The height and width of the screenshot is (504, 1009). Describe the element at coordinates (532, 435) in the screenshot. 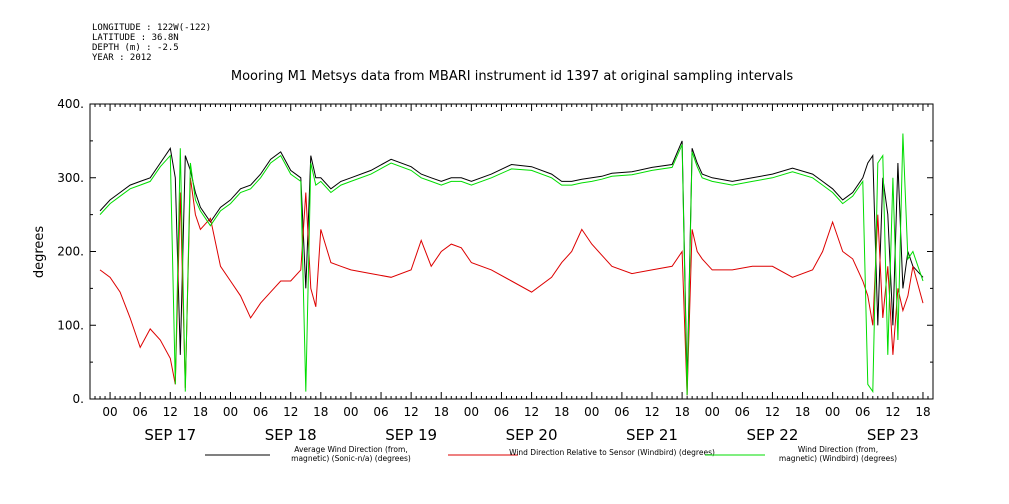

I see `date-label: SEP 20` at that location.